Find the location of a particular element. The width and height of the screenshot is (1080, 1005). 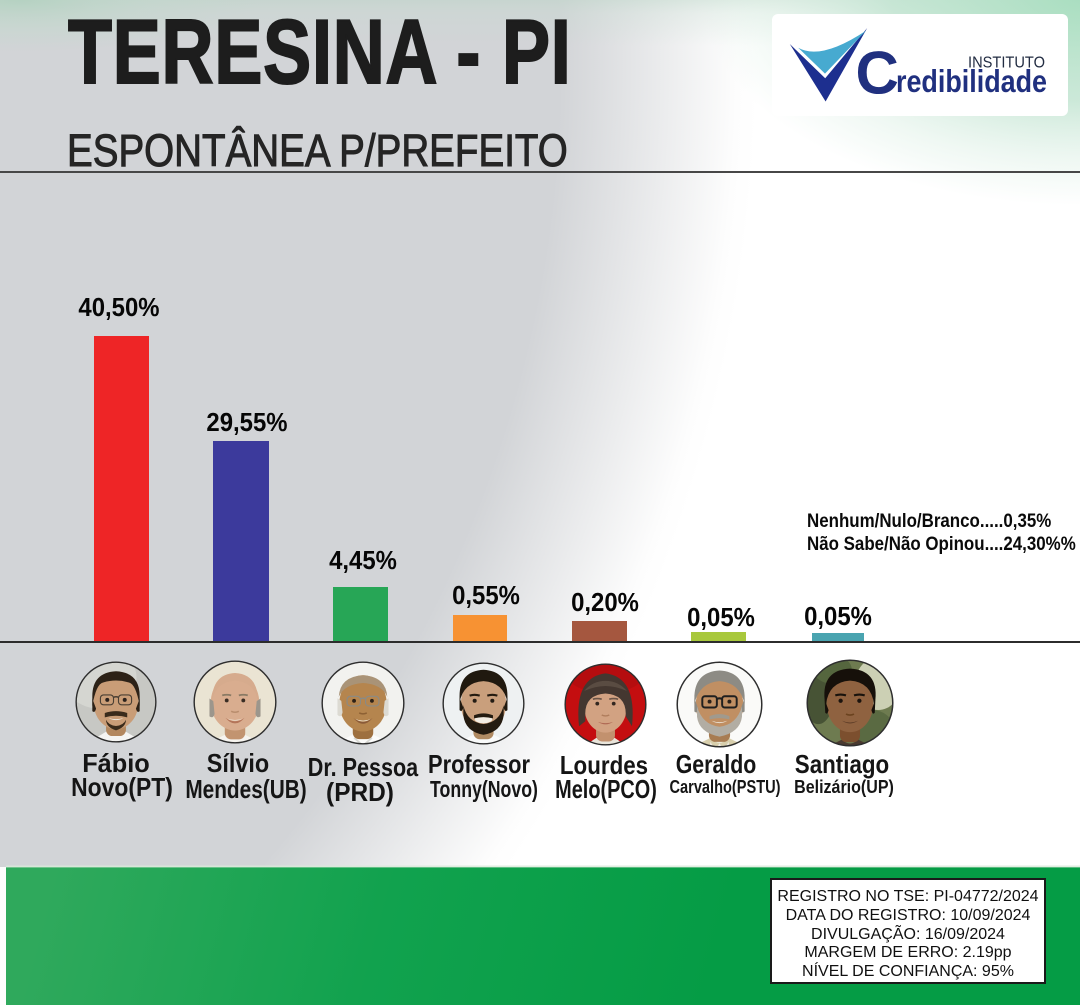

svg-text: INSTITUTO is located at coordinates (1006, 62).